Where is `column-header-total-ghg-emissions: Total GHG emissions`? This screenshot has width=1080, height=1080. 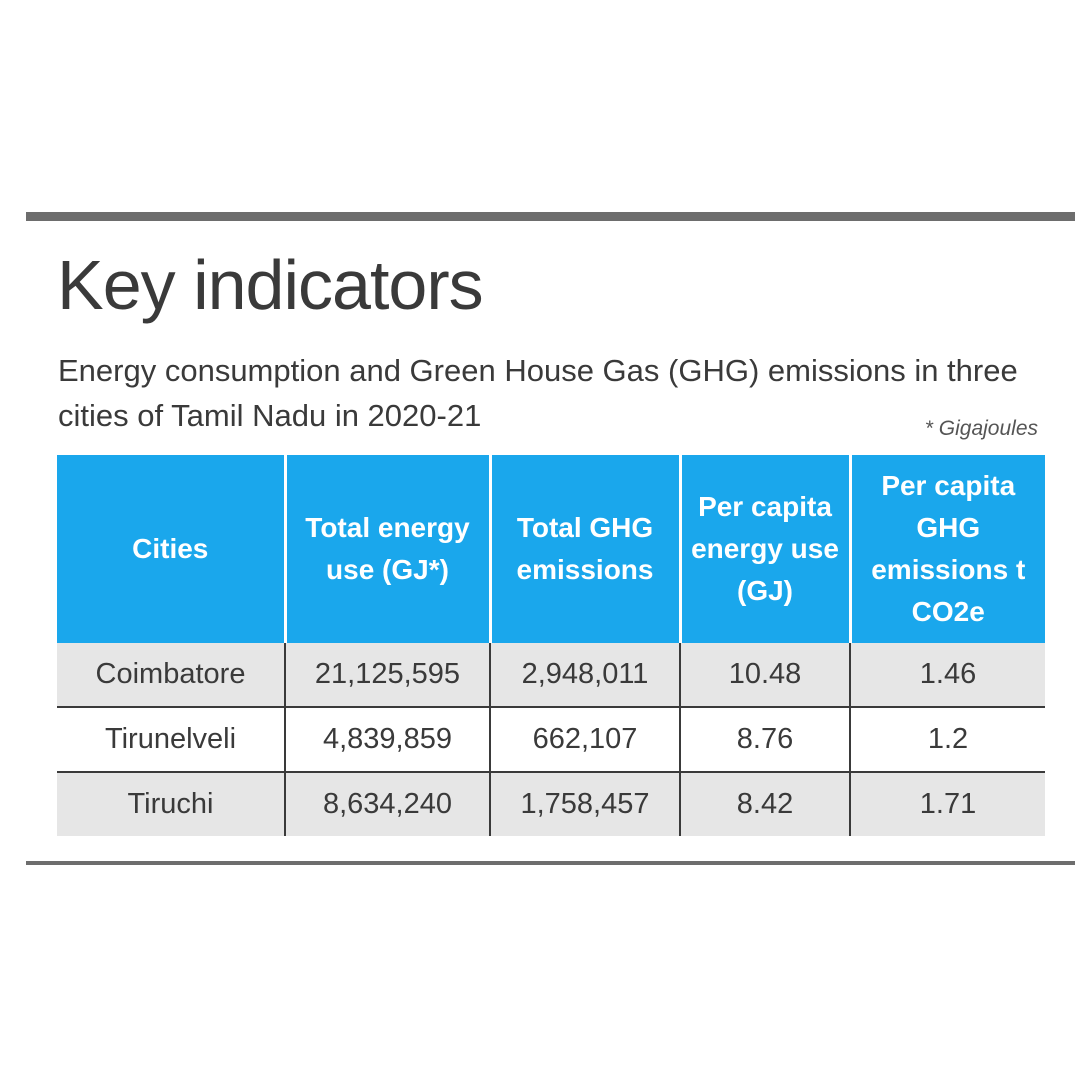 column-header-total-ghg-emissions: Total GHG emissions is located at coordinates (585, 549).